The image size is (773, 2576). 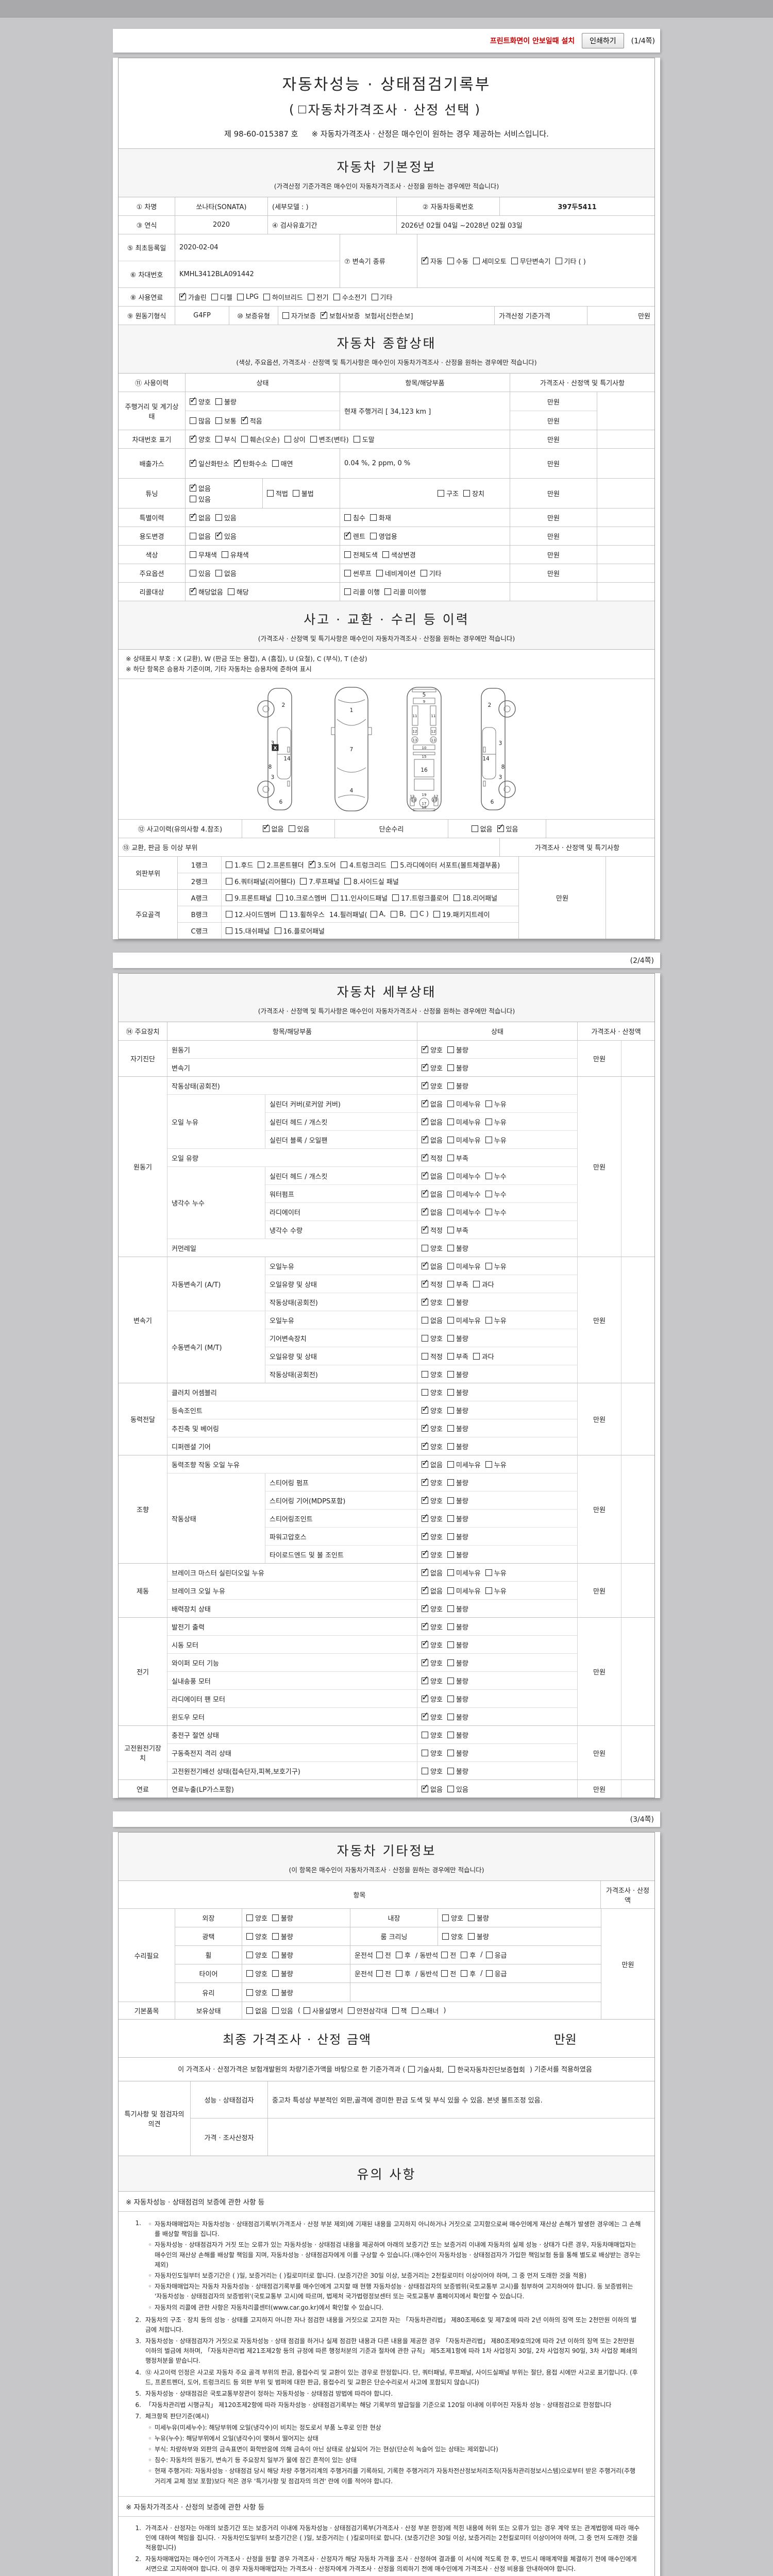 I want to click on checkbox-option: 구조, so click(x=448, y=493).